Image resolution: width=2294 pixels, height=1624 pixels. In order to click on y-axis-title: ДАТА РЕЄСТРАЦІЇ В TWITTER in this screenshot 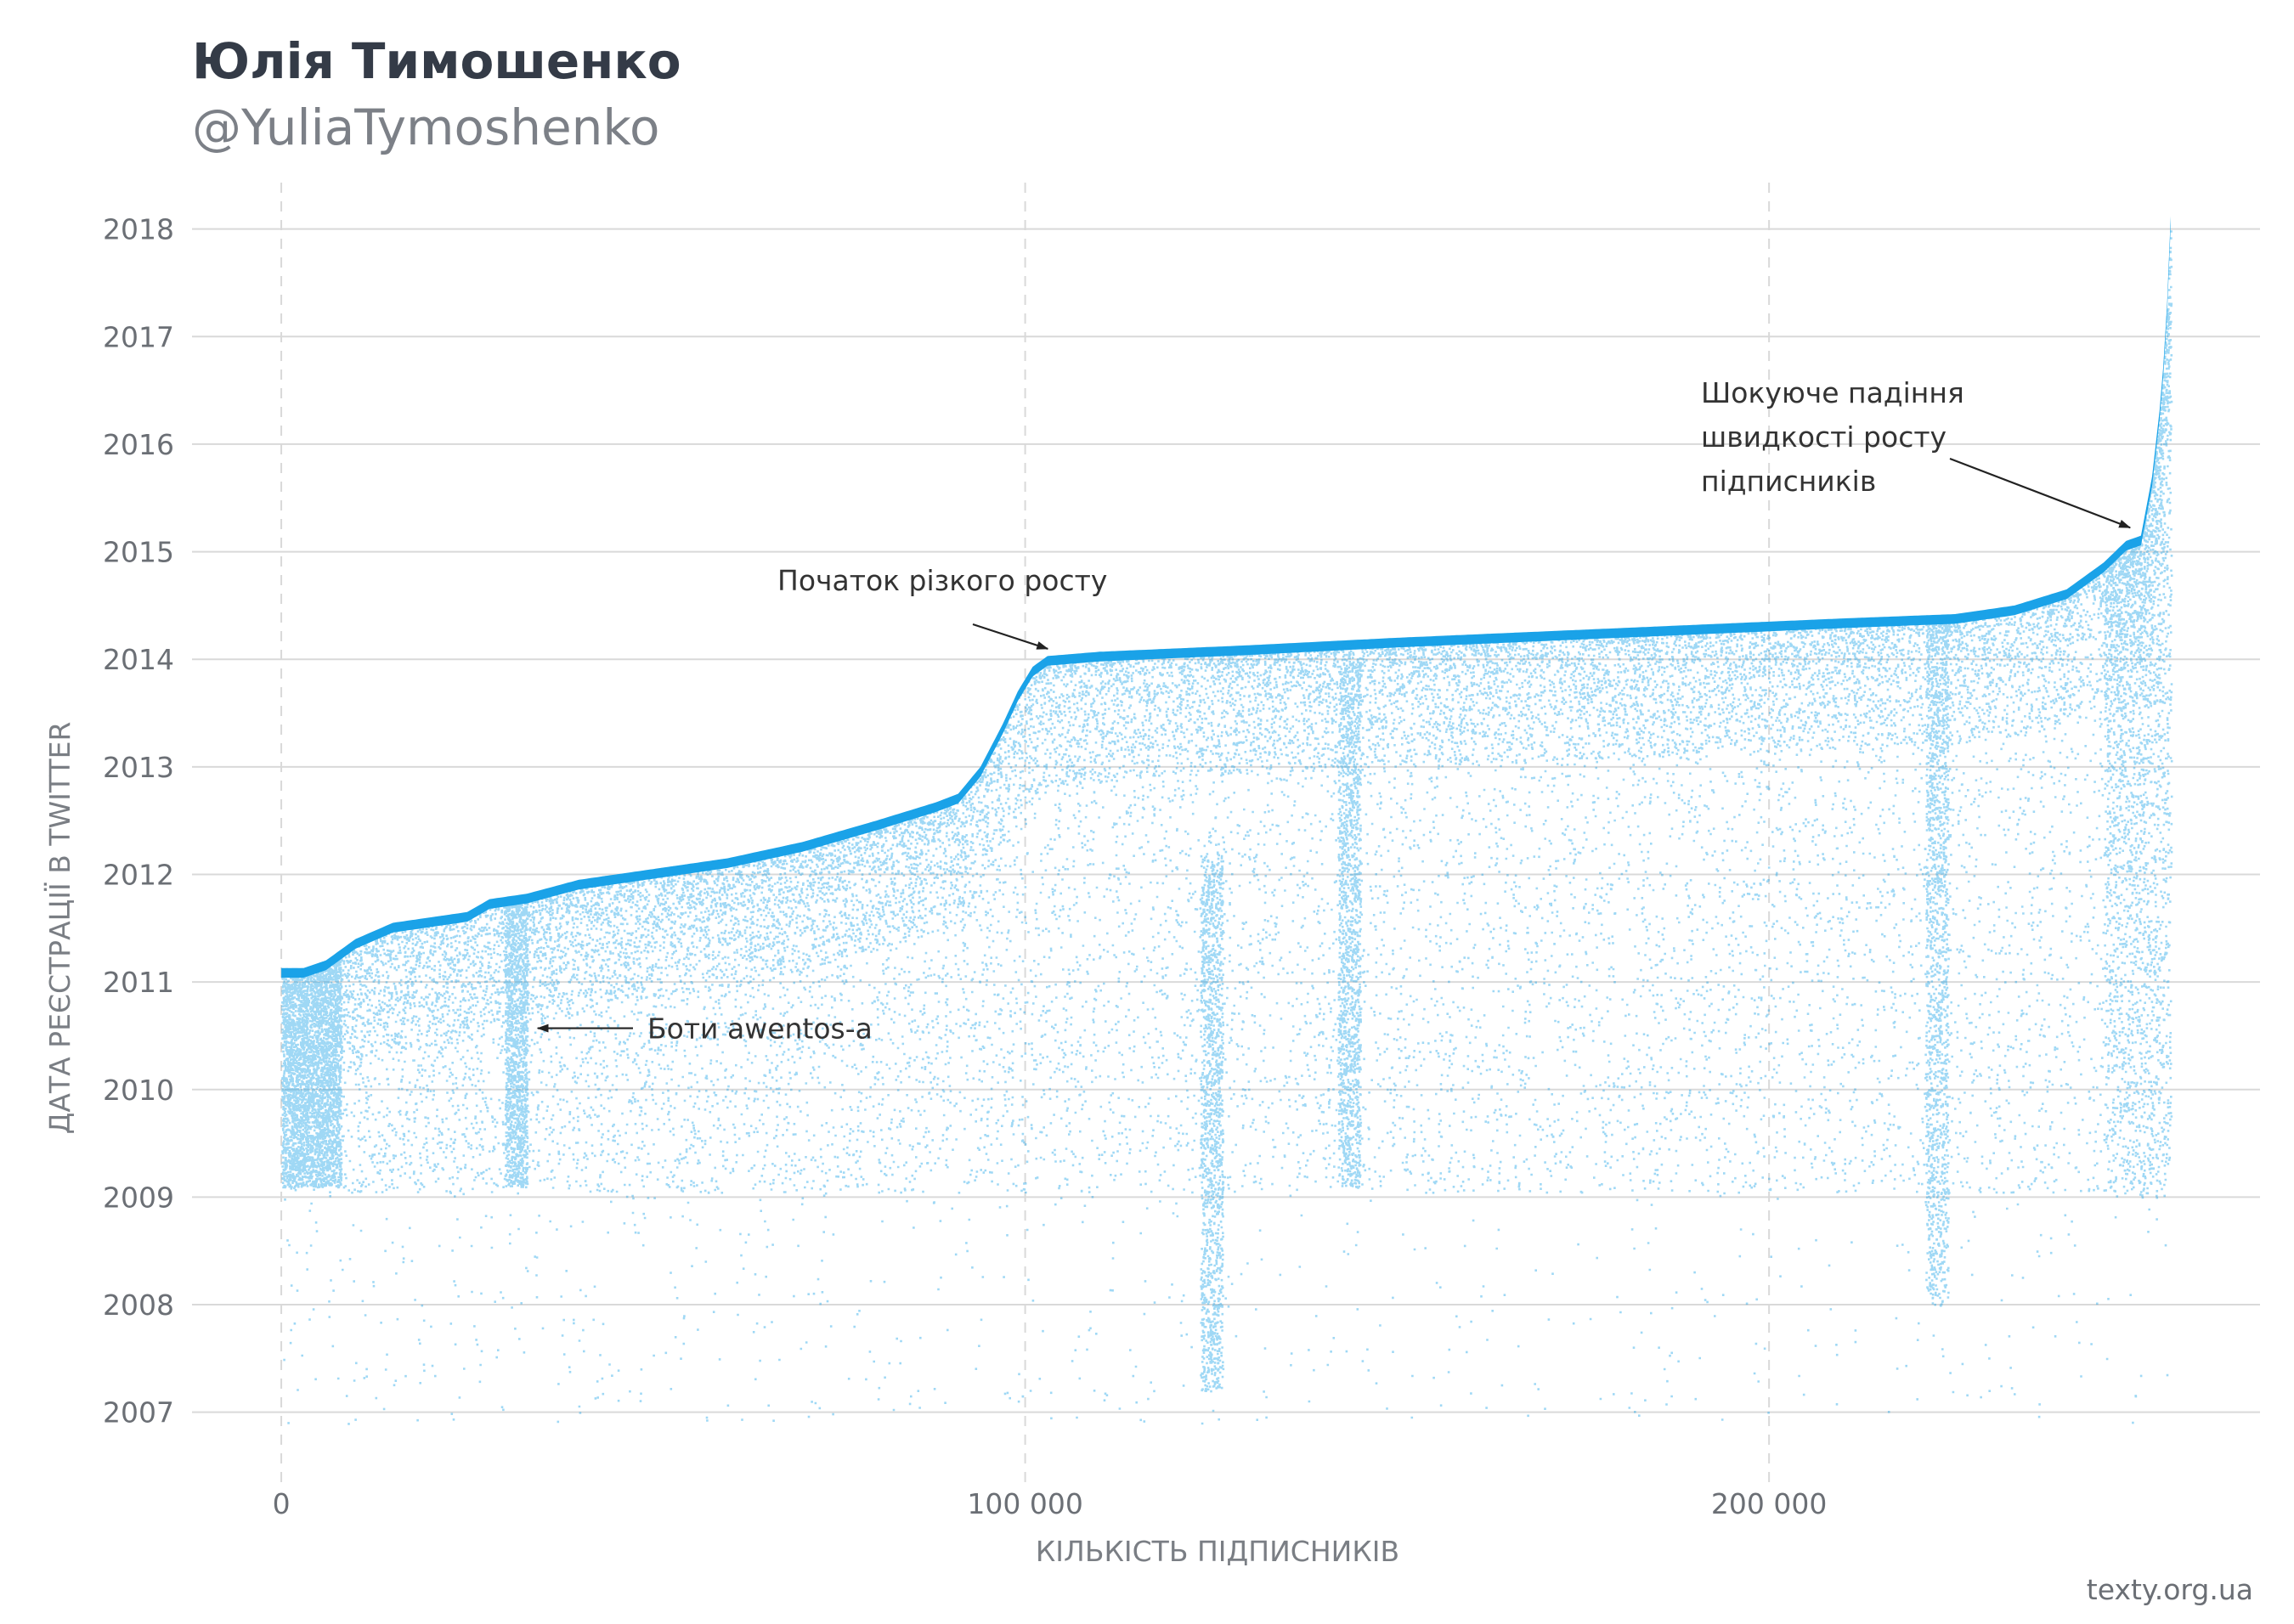, I will do `click(59, 929)`.